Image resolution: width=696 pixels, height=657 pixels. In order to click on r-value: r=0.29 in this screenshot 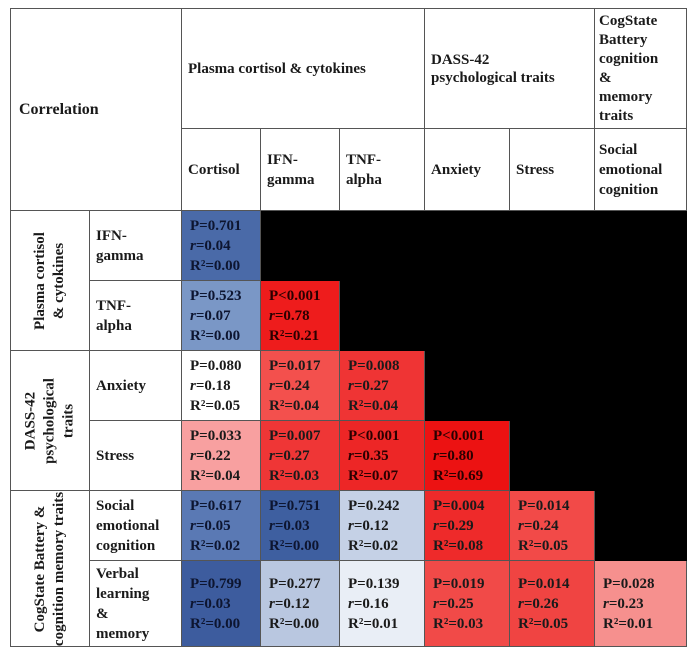, I will do `click(467, 526)`.